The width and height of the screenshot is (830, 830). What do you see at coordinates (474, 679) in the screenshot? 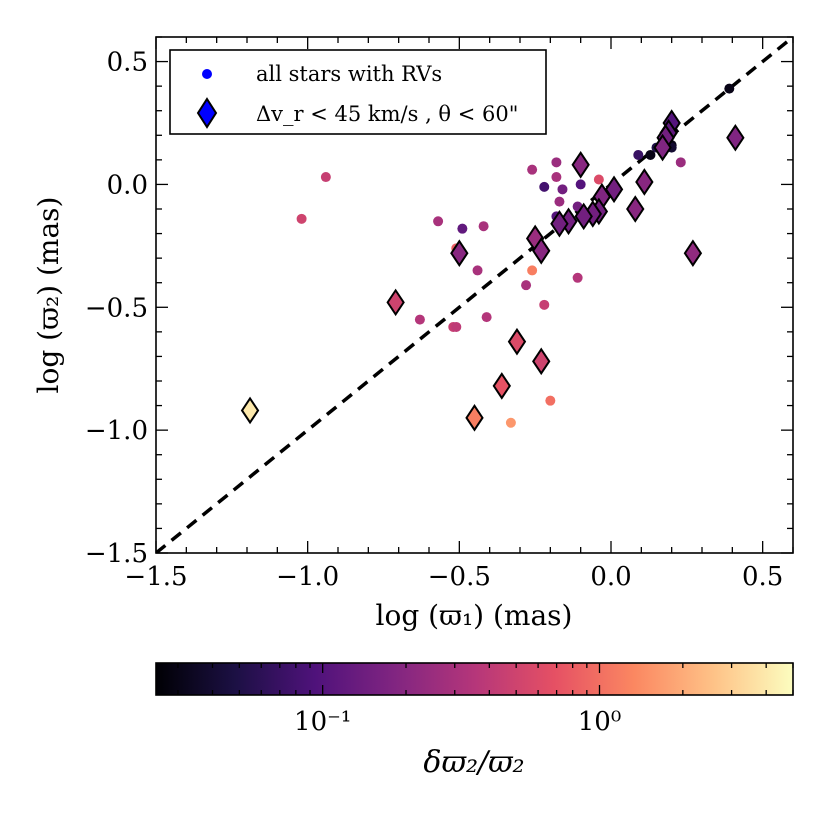
I see `colorbar-gradient` at bounding box center [474, 679].